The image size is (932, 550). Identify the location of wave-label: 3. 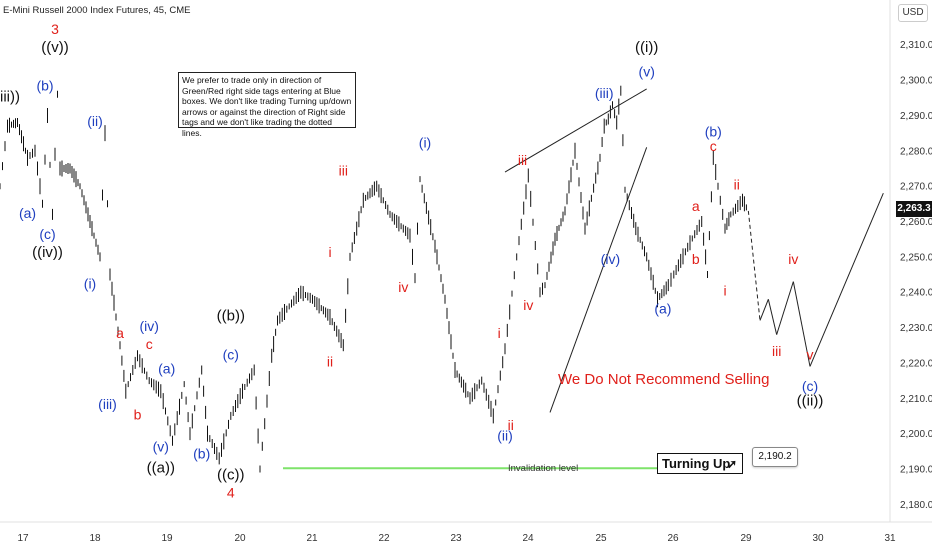
(55, 29).